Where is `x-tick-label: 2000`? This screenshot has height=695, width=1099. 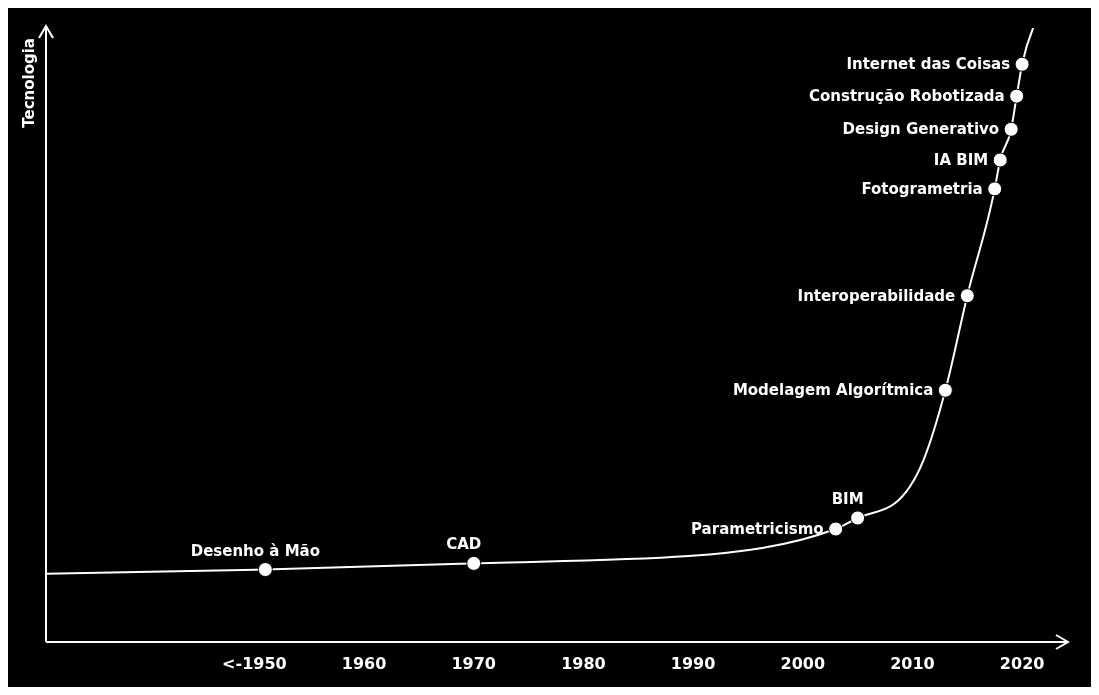
x-tick-label: 2000 is located at coordinates (803, 664).